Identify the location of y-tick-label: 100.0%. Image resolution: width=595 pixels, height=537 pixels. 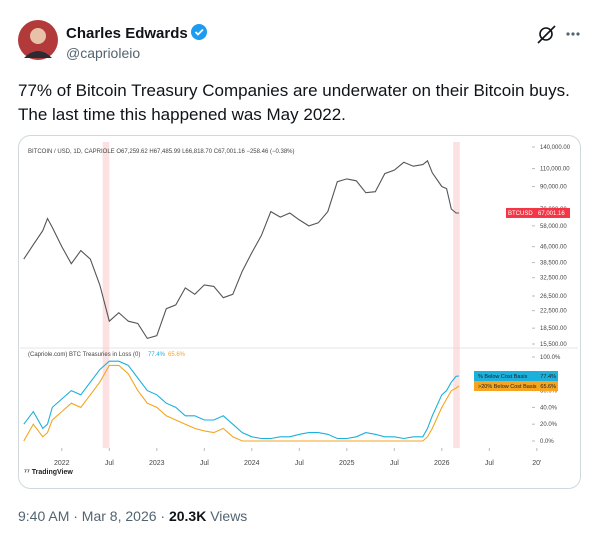
(550, 358).